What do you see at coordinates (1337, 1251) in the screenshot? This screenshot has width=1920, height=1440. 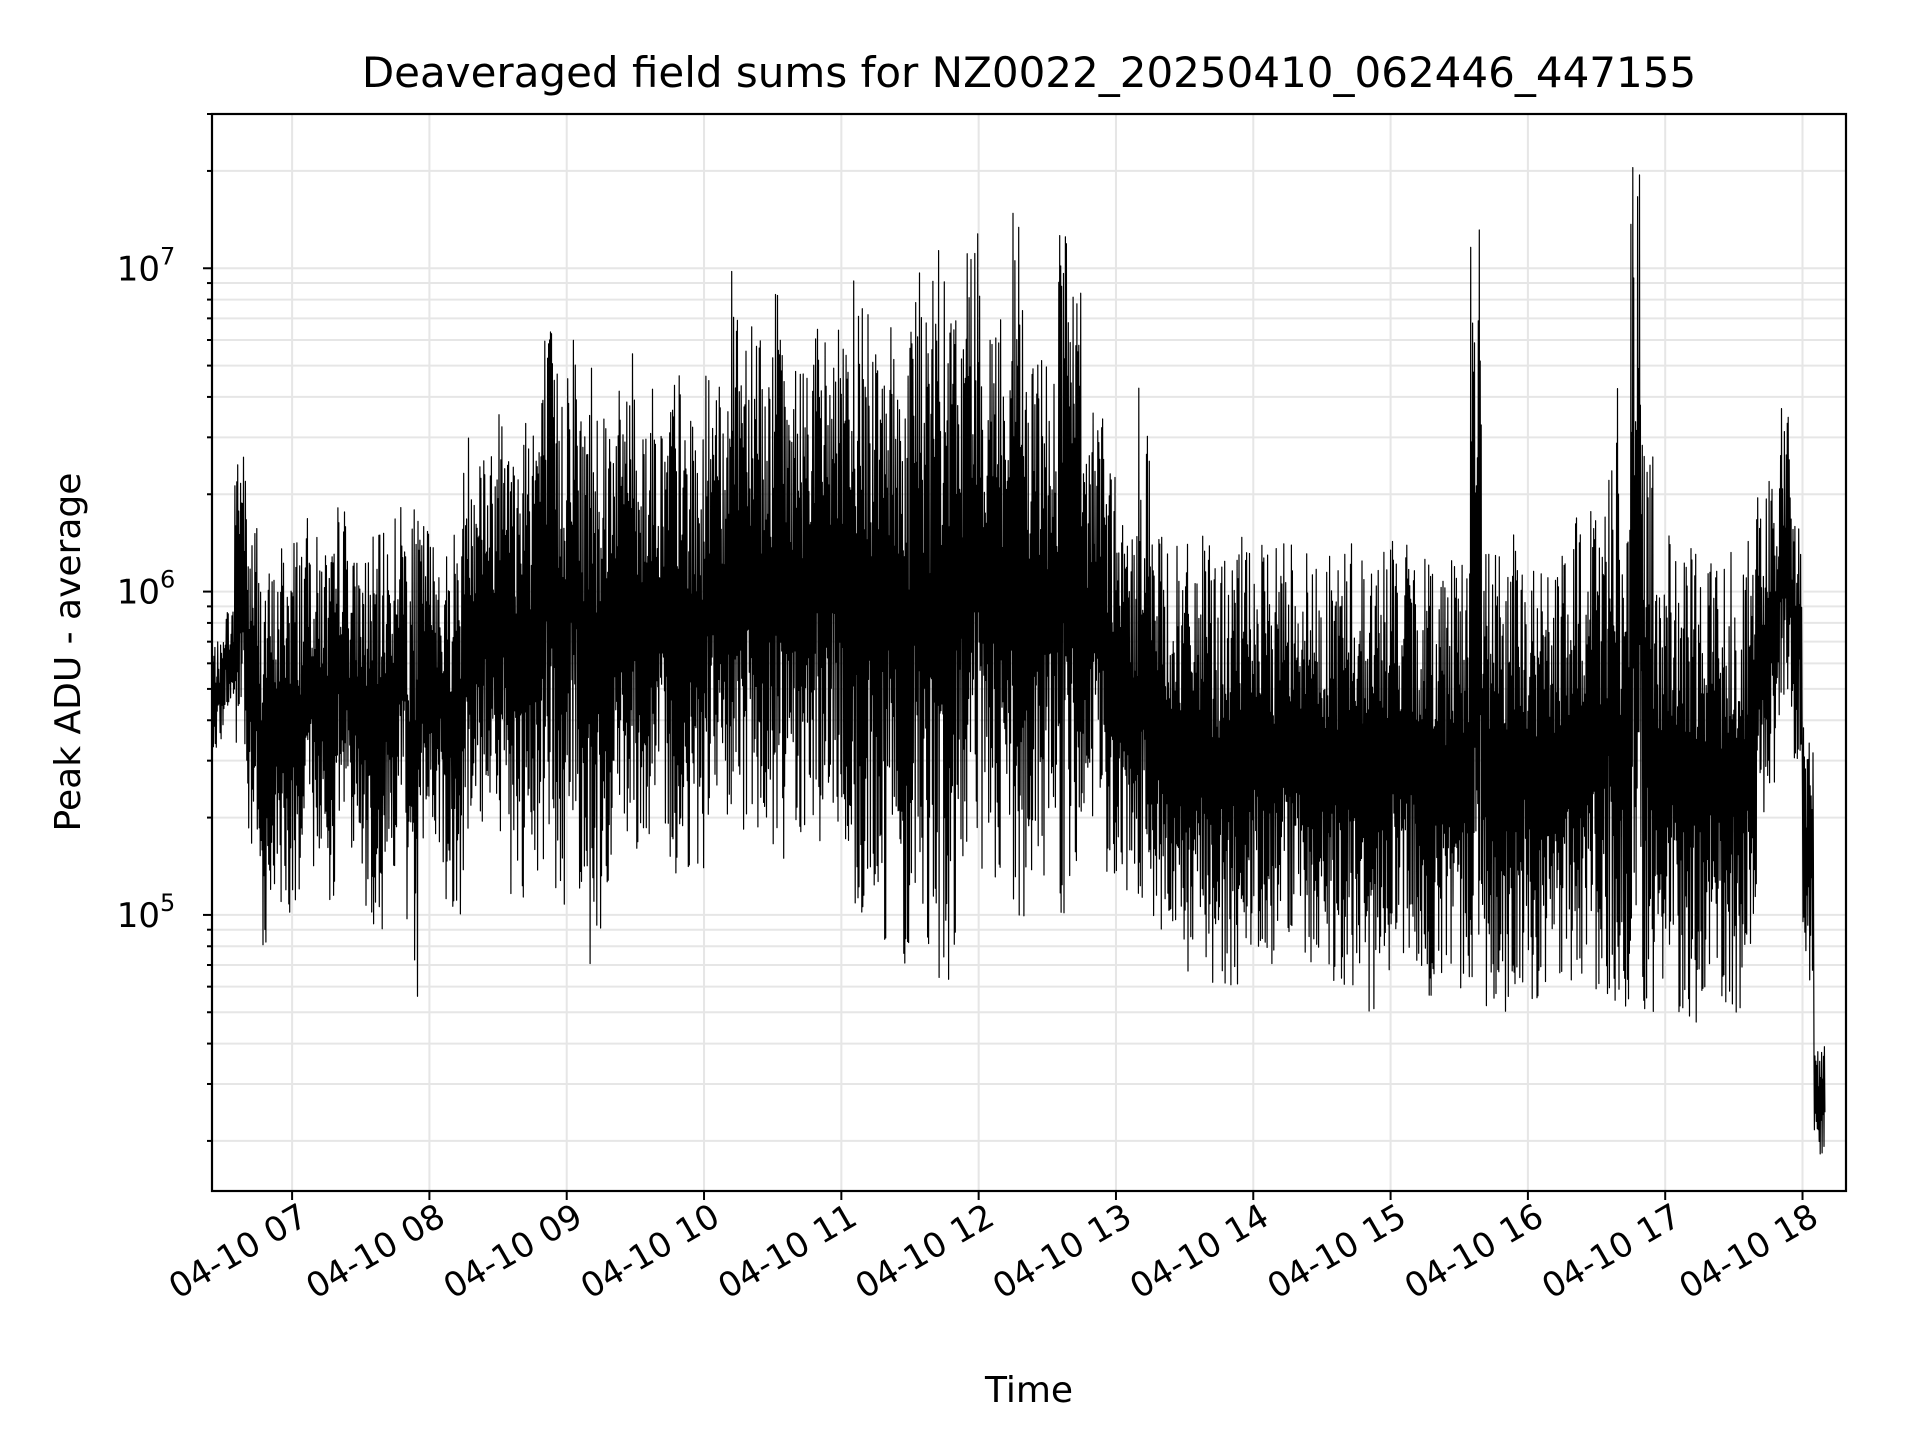 I see `x-tick-label: 04-10 15` at bounding box center [1337, 1251].